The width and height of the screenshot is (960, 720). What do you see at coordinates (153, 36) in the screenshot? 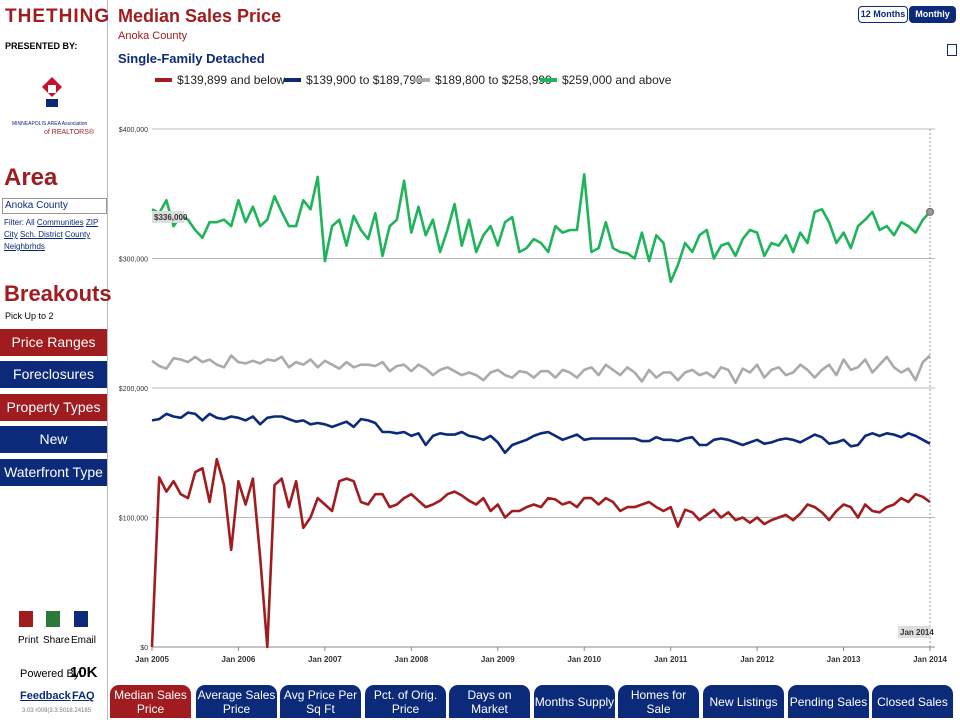
I see `page-subtitle: Anoka County` at bounding box center [153, 36].